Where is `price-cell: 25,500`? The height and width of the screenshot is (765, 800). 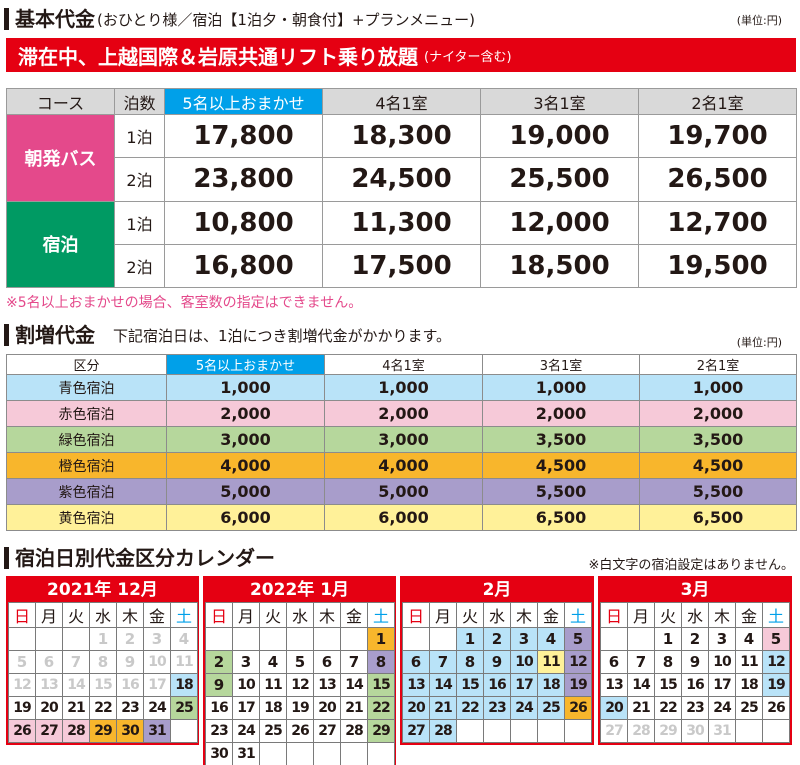 price-cell: 25,500 is located at coordinates (559, 179).